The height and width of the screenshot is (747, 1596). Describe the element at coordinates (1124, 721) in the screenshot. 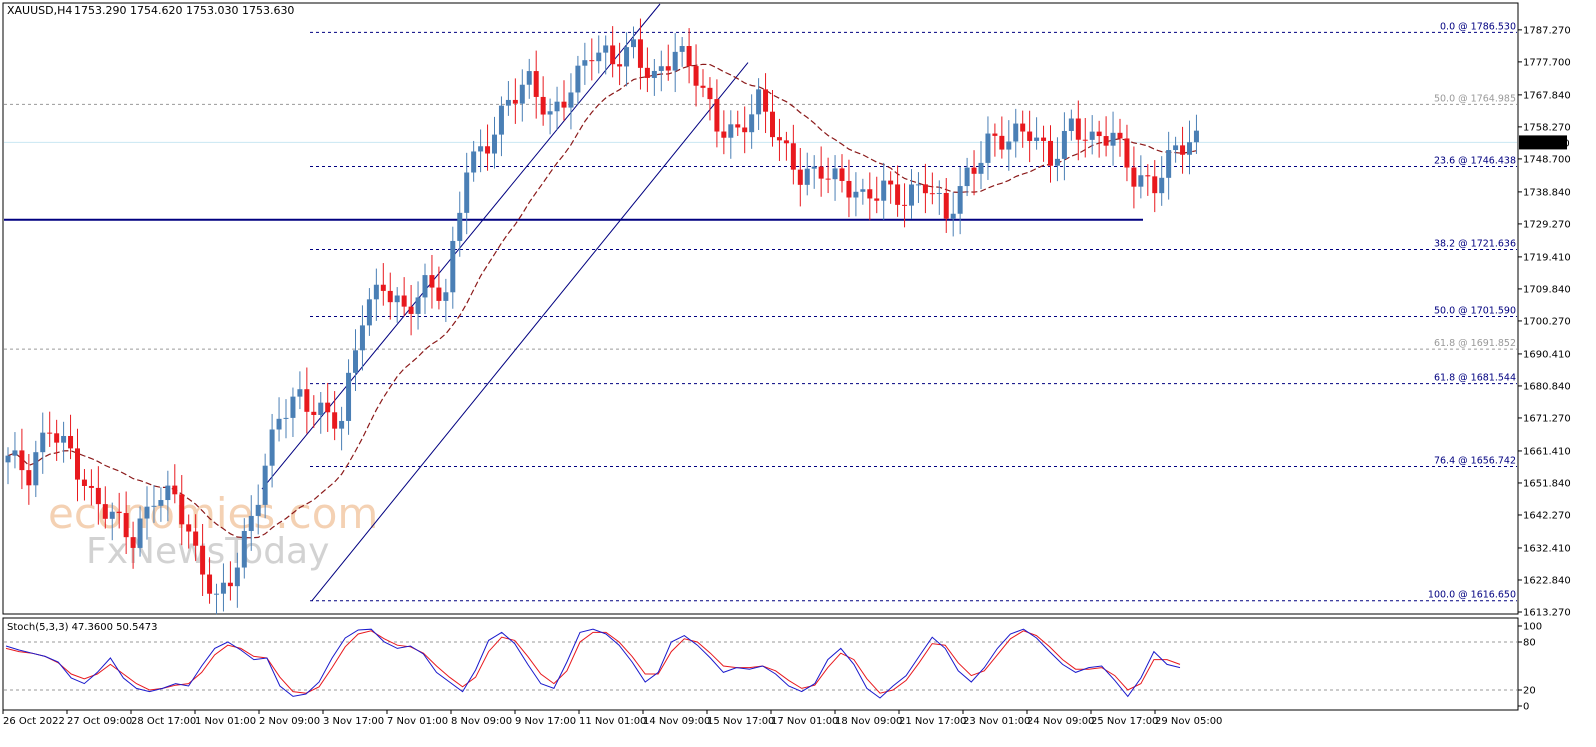

I see `time-tick-label: 25 Nov 17:00` at that location.